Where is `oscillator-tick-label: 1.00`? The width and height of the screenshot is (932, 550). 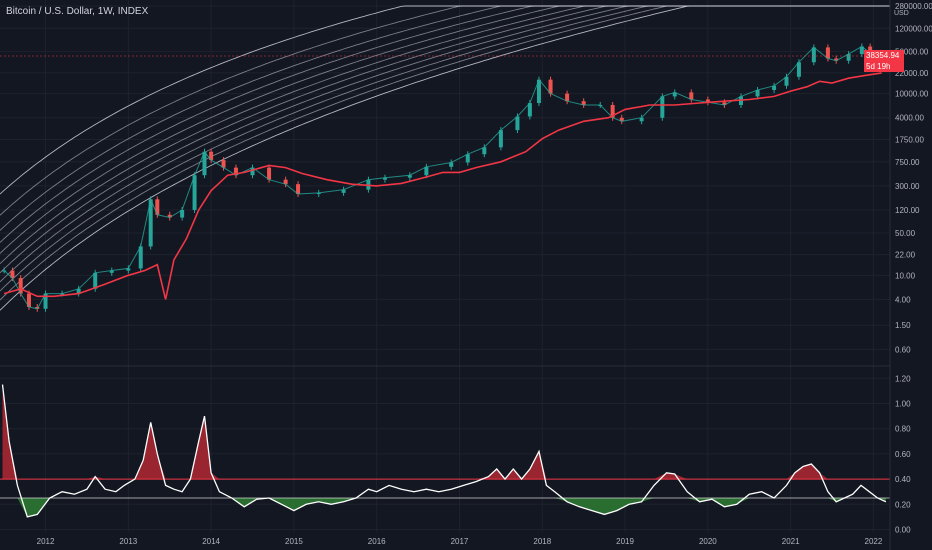 oscillator-tick-label: 1.00 is located at coordinates (903, 403).